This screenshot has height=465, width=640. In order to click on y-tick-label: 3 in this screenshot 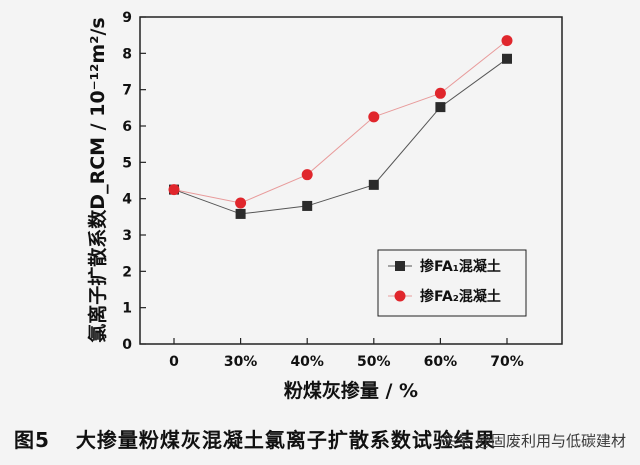, I will do `click(127, 236)`.